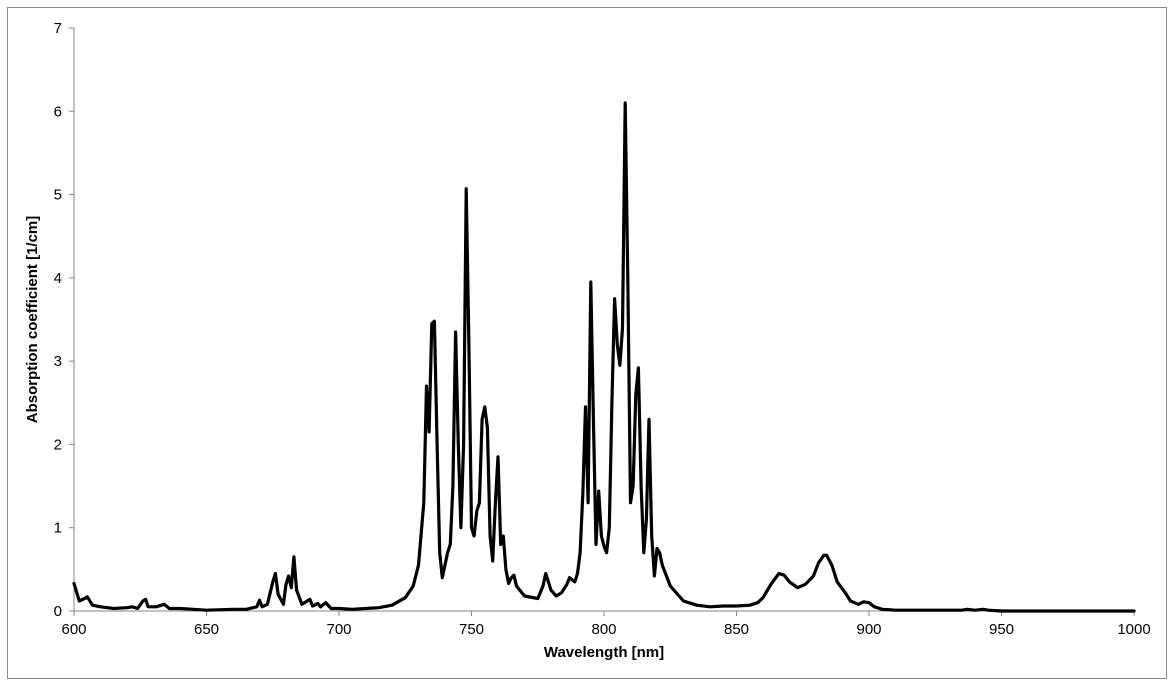 This screenshot has width=1176, height=687. What do you see at coordinates (1001, 629) in the screenshot?
I see `x-tick-label: 950` at bounding box center [1001, 629].